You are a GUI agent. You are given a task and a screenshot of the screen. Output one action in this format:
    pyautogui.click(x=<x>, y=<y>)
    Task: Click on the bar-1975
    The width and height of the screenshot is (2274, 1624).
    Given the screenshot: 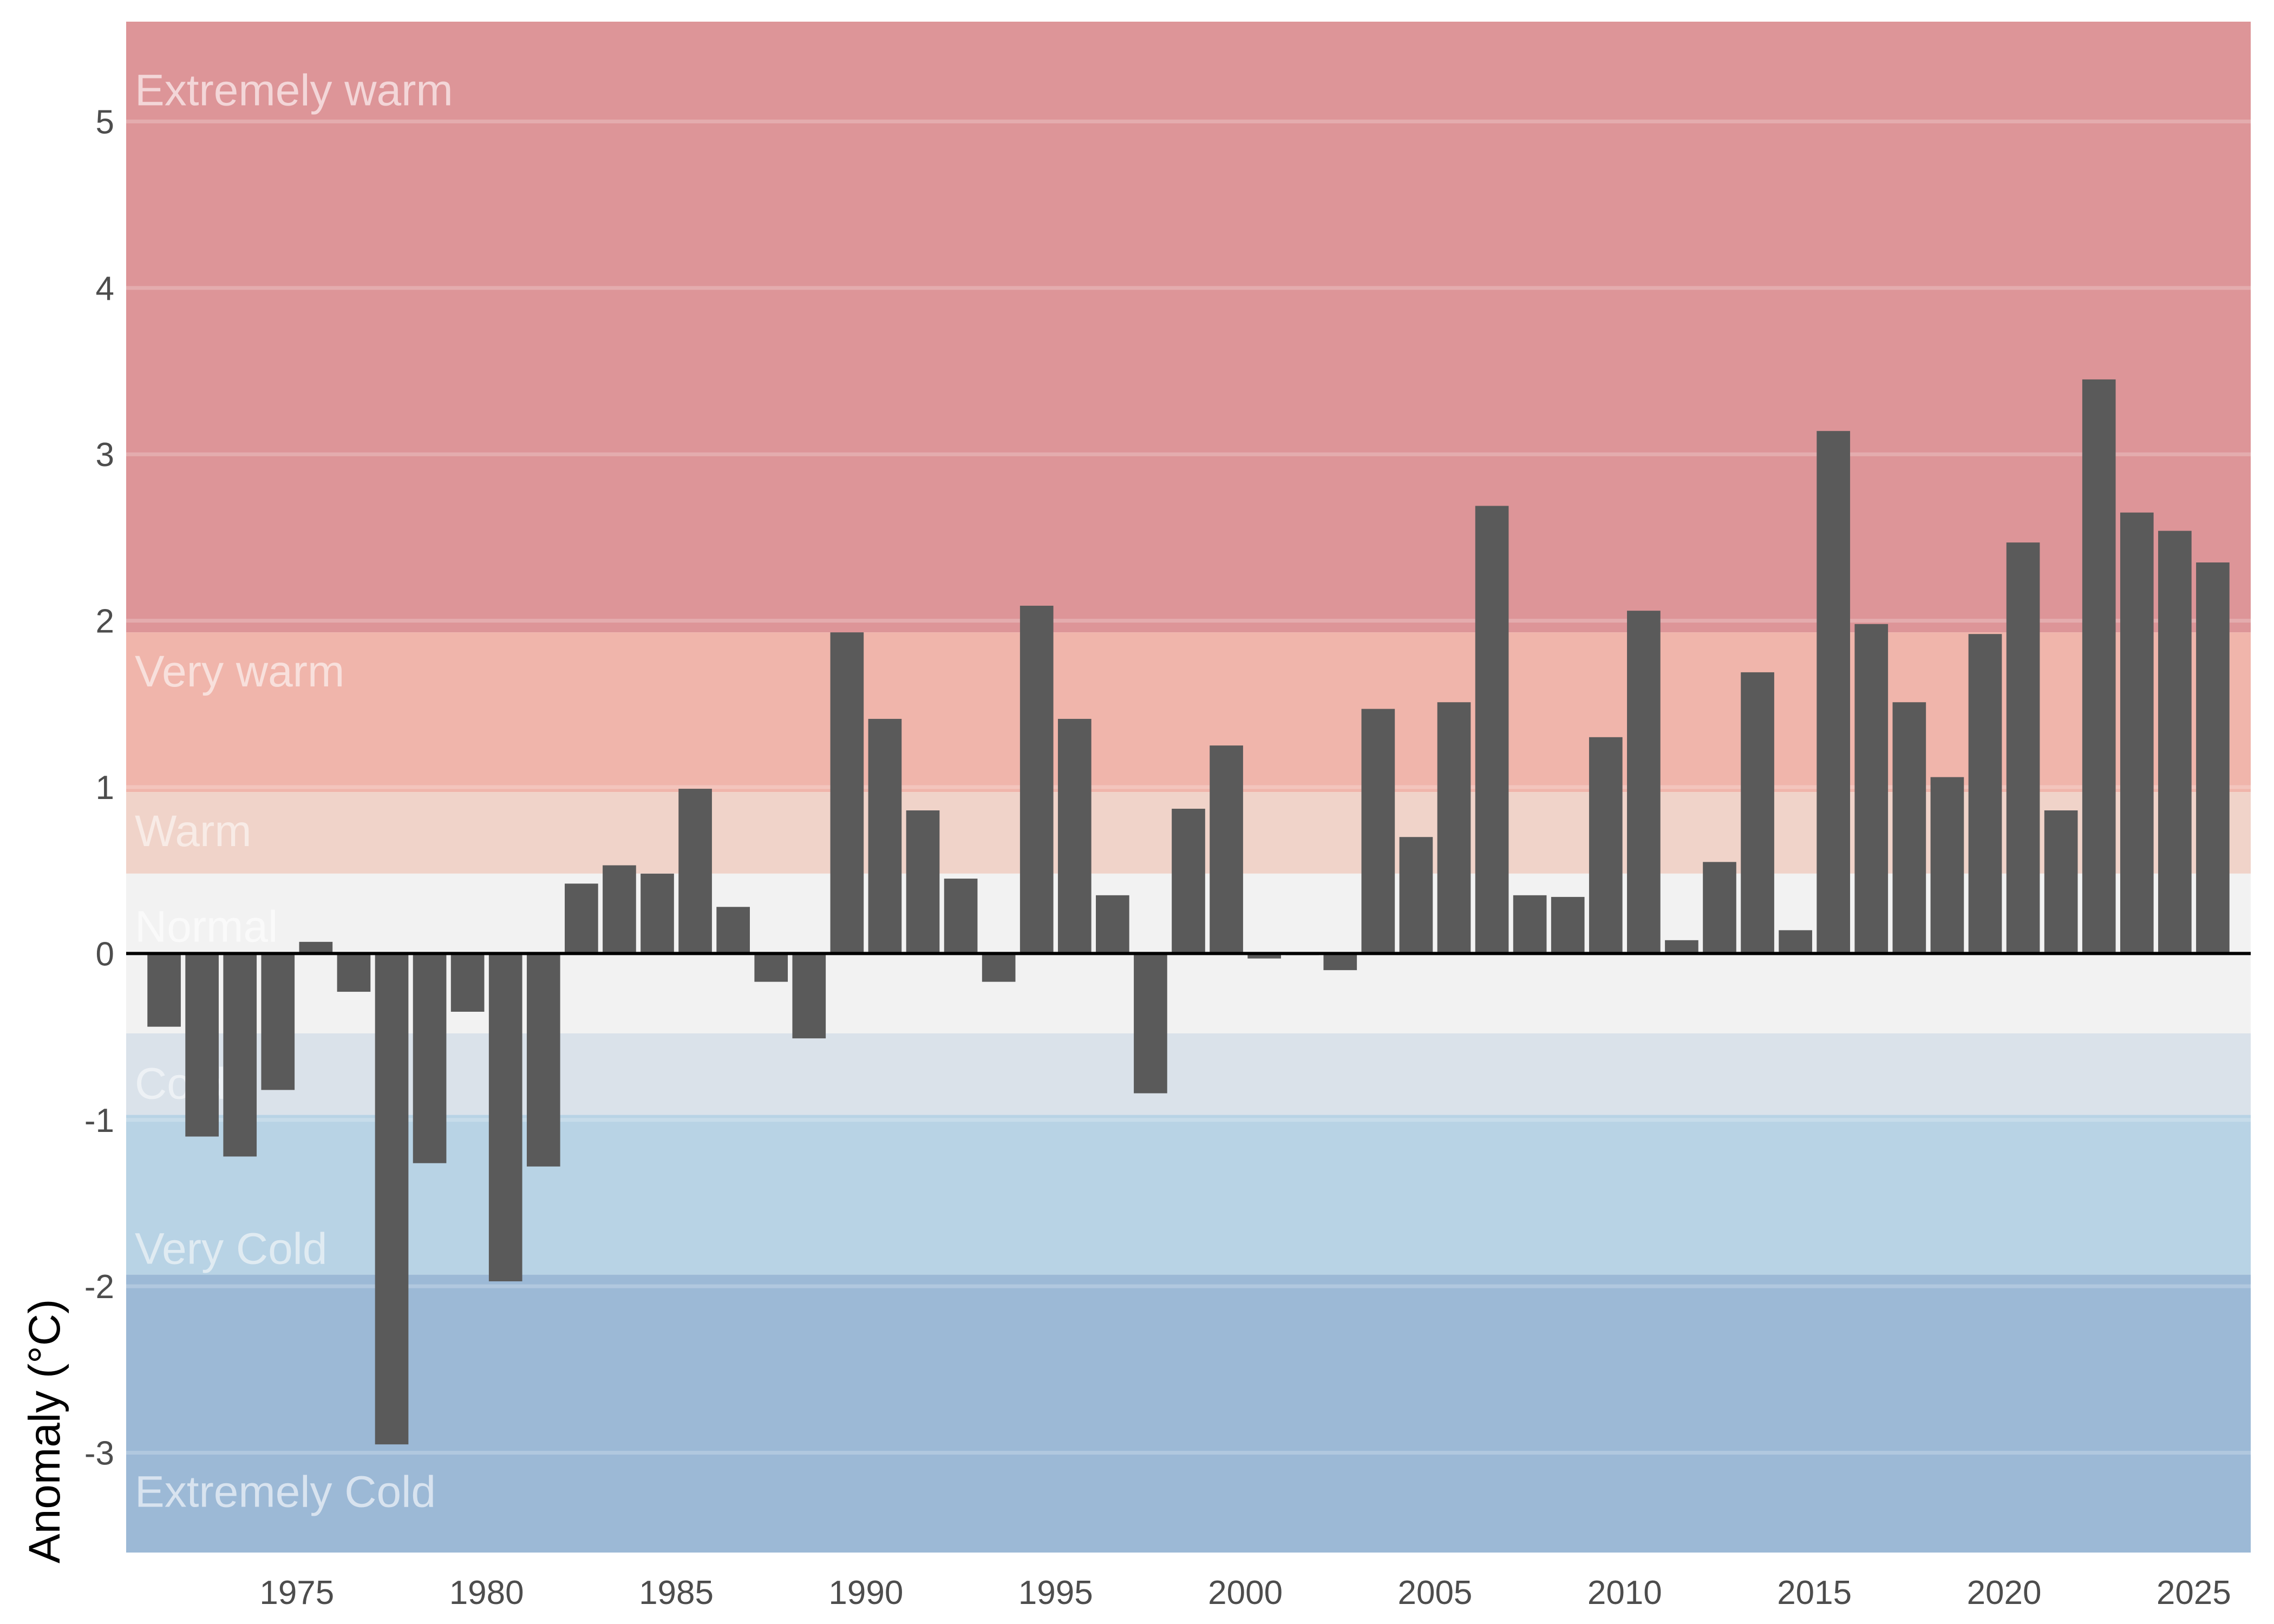 What is the action you would take?
    pyautogui.click(x=316, y=947)
    